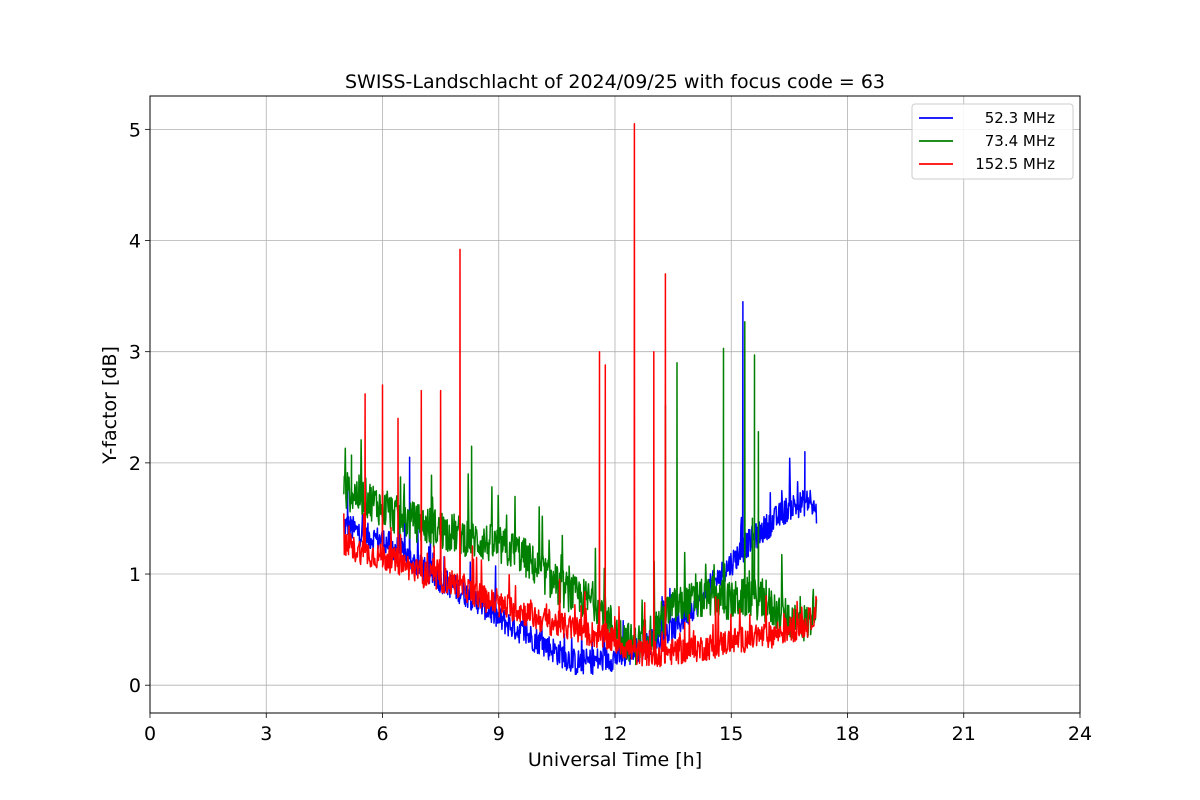  I want to click on y-tick-label: 5, so click(135, 130).